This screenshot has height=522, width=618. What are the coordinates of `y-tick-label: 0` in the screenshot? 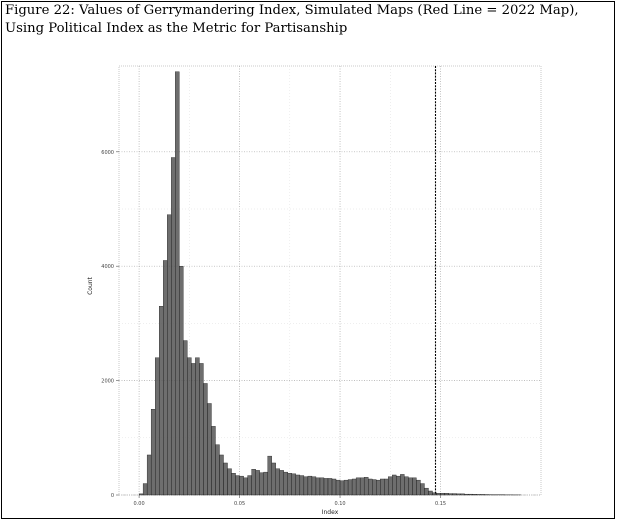 It's located at (112, 496).